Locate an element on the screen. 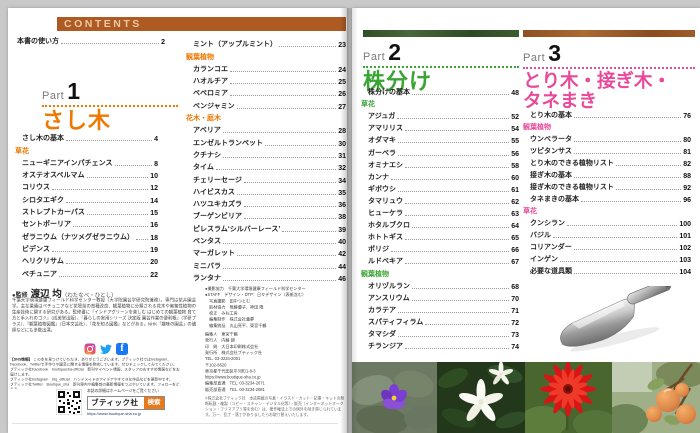  toc-label: ギボウシ is located at coordinates (382, 189).